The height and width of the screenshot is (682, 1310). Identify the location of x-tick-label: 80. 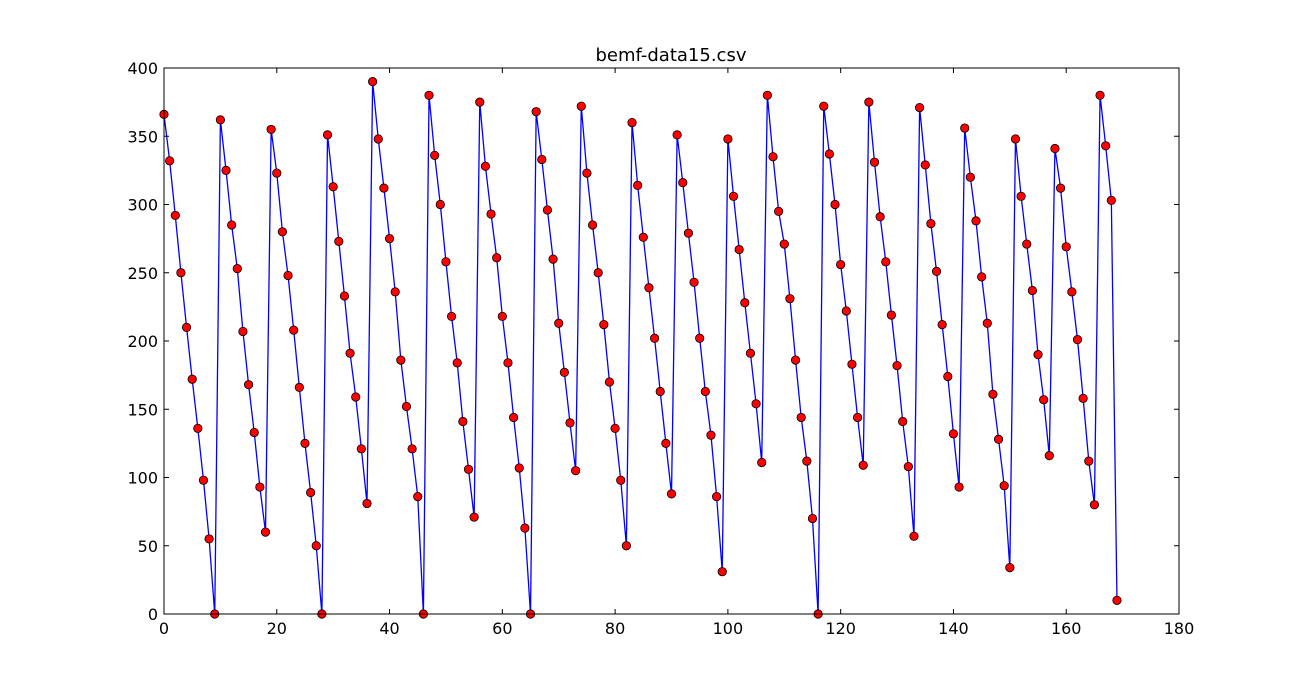
(615, 628).